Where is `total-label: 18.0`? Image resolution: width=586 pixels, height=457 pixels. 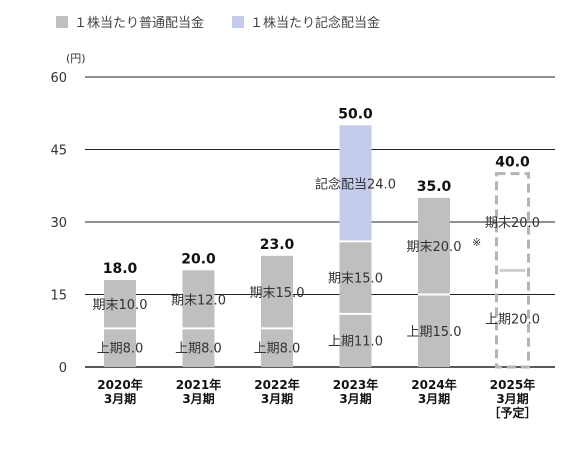
total-label: 18.0 is located at coordinates (120, 269).